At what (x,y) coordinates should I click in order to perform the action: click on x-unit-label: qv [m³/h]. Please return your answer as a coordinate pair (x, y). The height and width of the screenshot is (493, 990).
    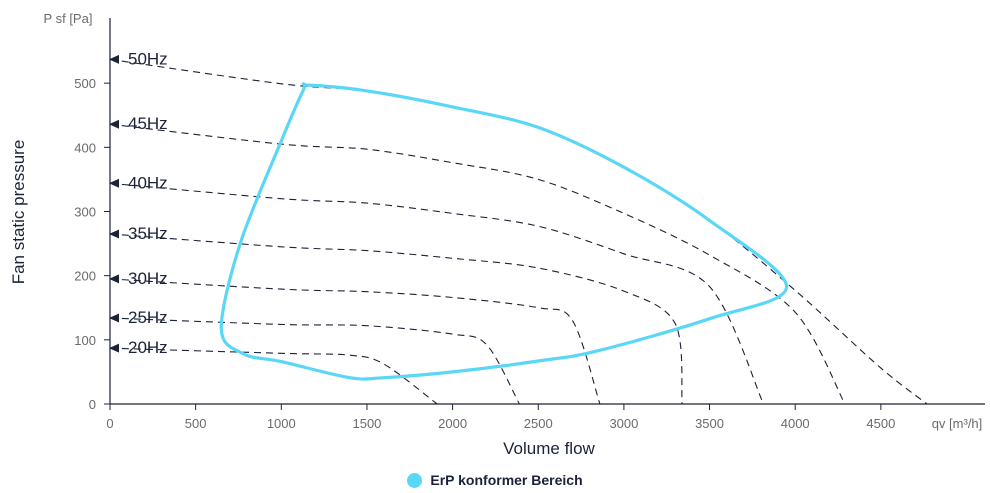
    Looking at the image, I should click on (957, 423).